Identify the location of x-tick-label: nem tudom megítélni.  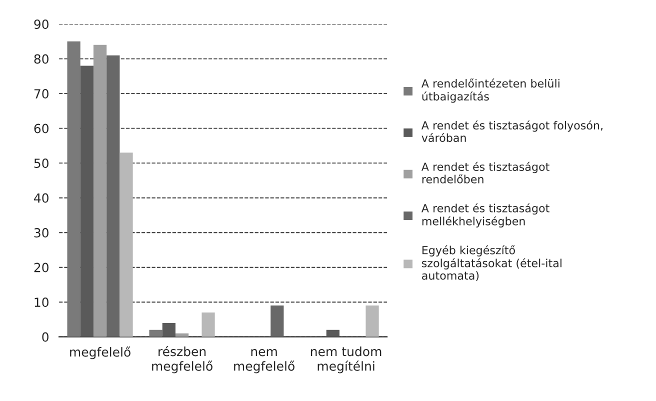
(346, 360).